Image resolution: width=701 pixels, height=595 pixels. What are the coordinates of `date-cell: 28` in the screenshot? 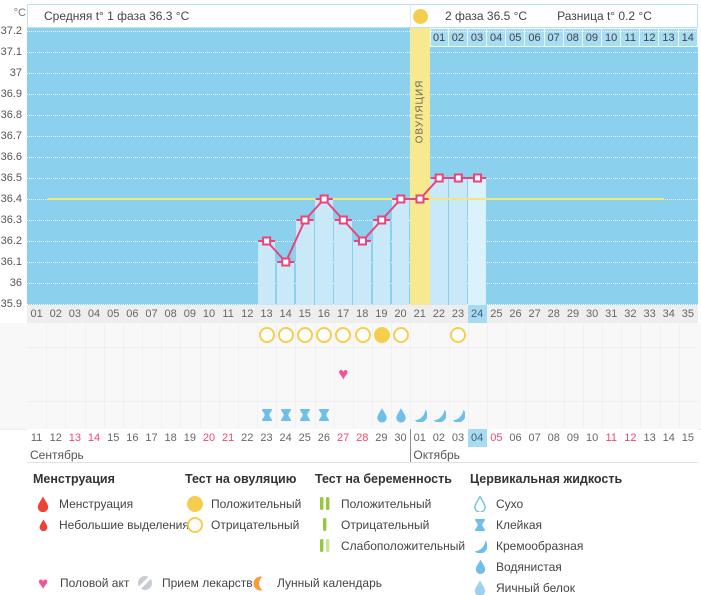 It's located at (362, 438).